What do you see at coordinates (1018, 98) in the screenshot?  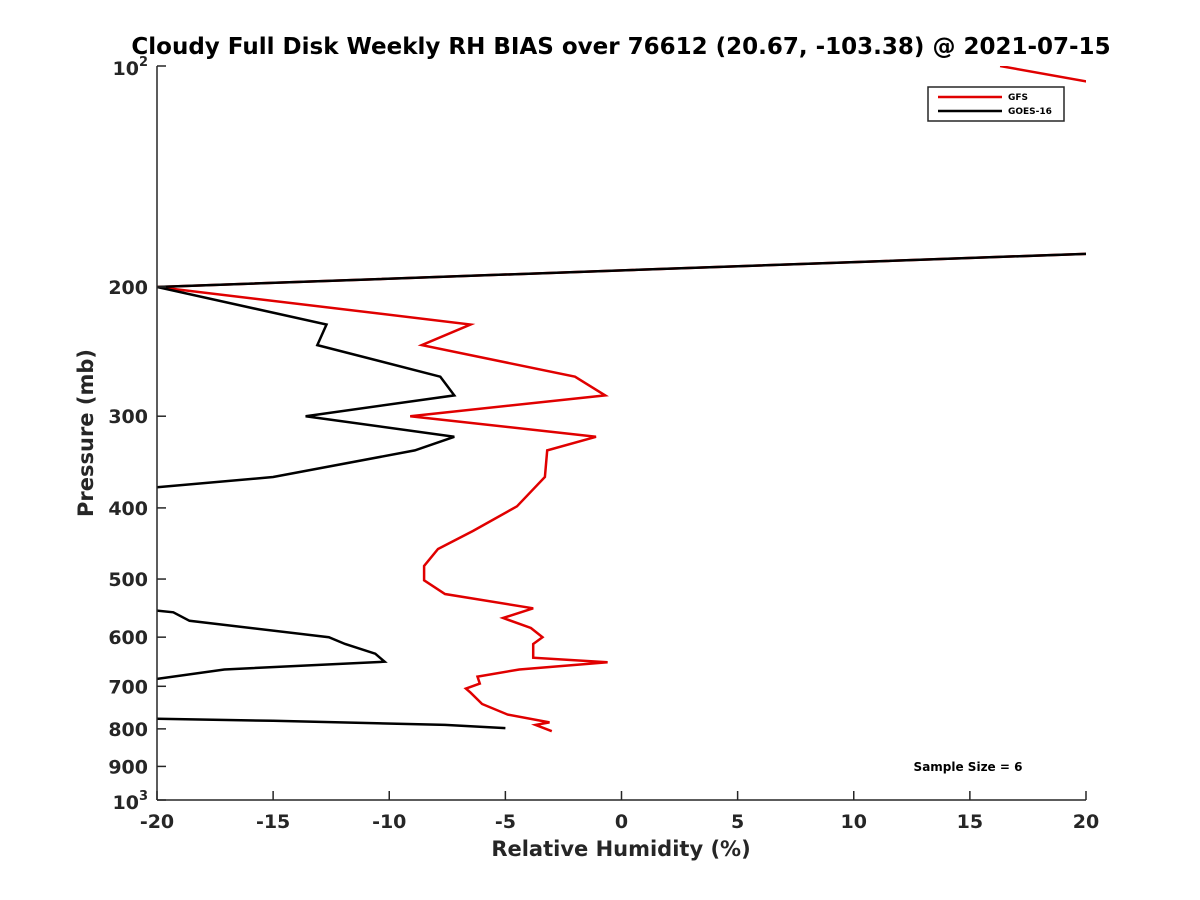 I see `legend-label-gfs: GFS` at bounding box center [1018, 98].